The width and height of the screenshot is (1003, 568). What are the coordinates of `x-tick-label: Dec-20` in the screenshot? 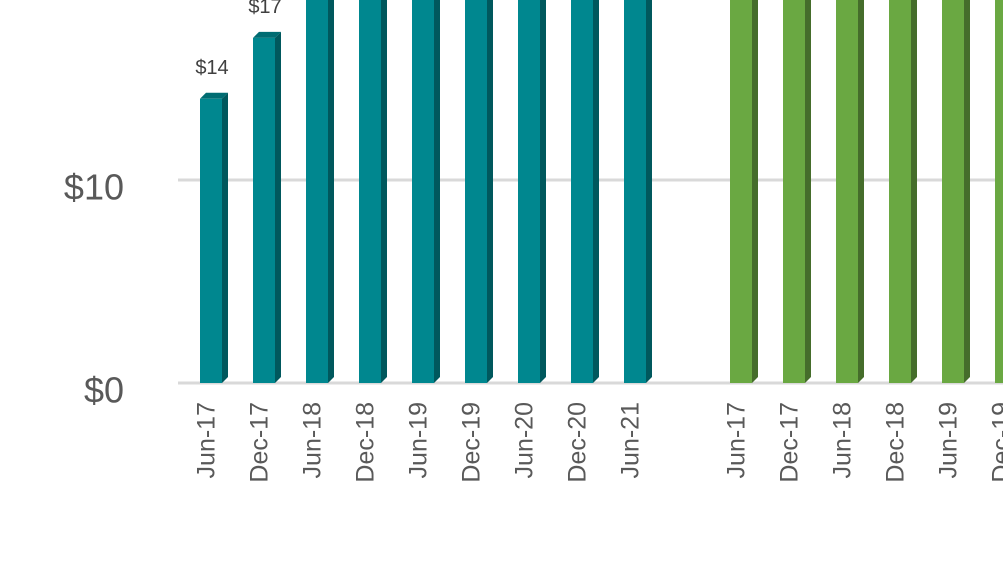 It's located at (578, 442).